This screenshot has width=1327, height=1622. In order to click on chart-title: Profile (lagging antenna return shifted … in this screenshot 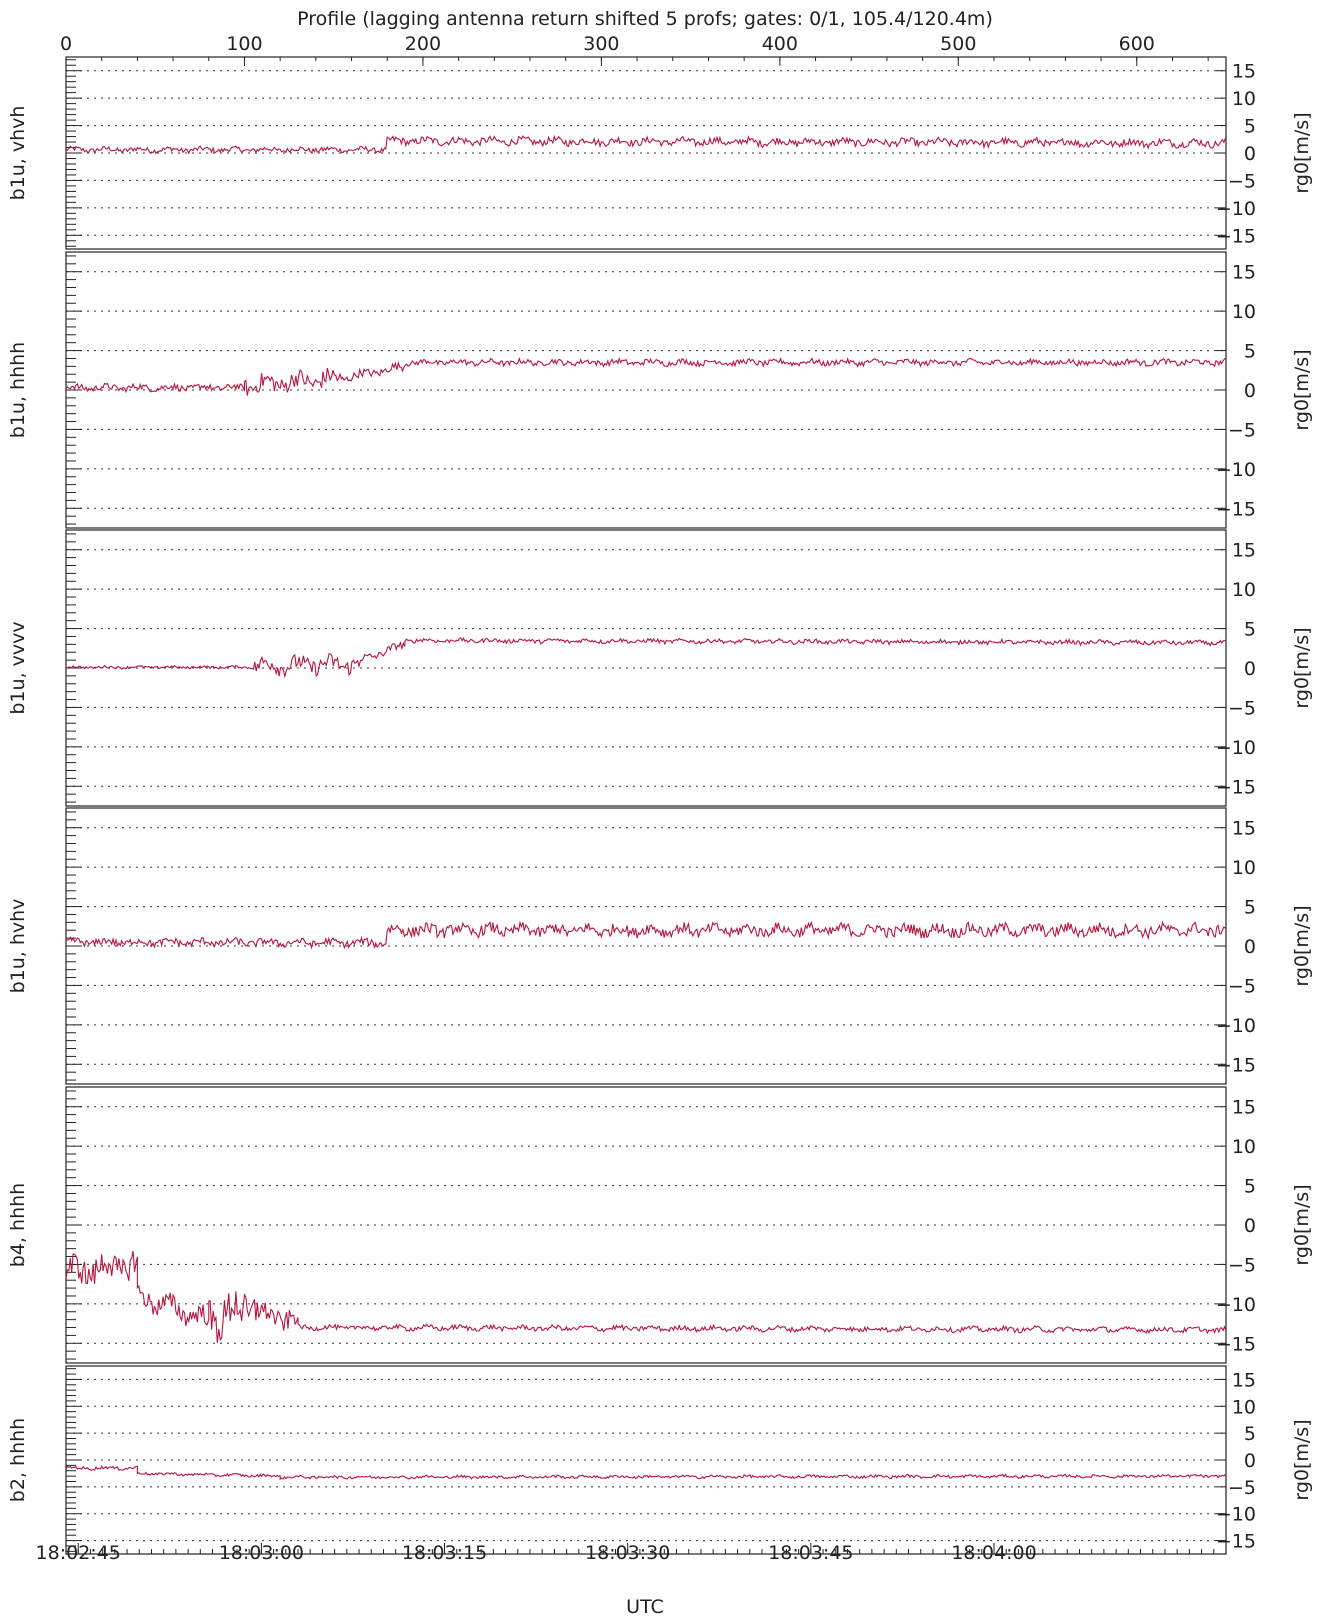, I will do `click(645, 19)`.